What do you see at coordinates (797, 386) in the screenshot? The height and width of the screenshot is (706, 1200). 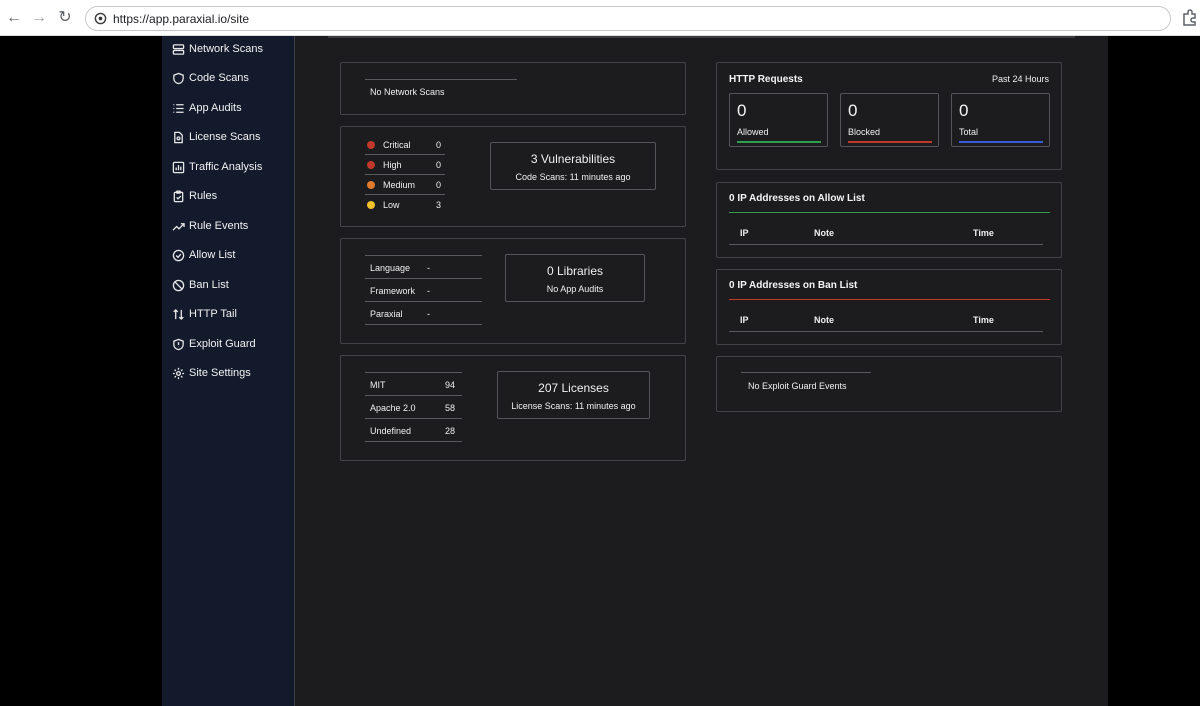 I see `exploit-guard-message: No Exploit Guard Events` at bounding box center [797, 386].